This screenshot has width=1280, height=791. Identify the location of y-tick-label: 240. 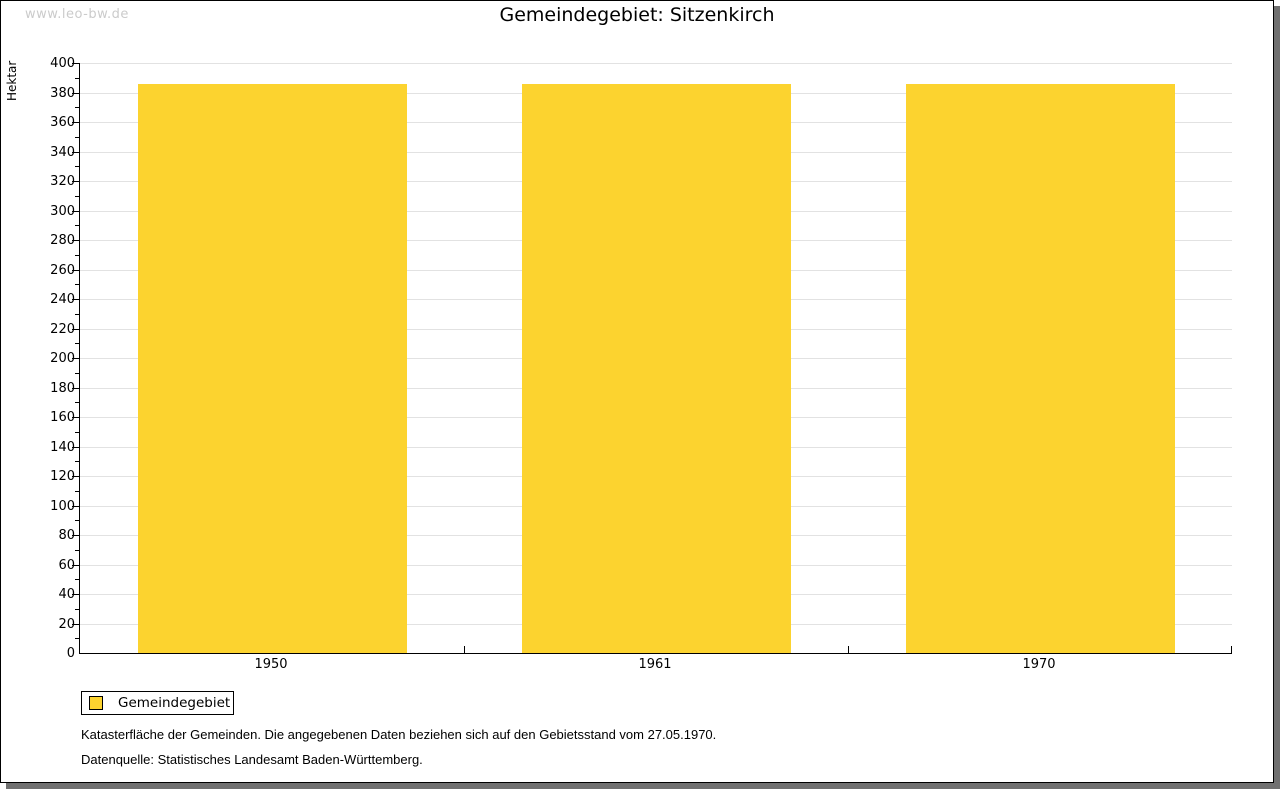
(62, 299).